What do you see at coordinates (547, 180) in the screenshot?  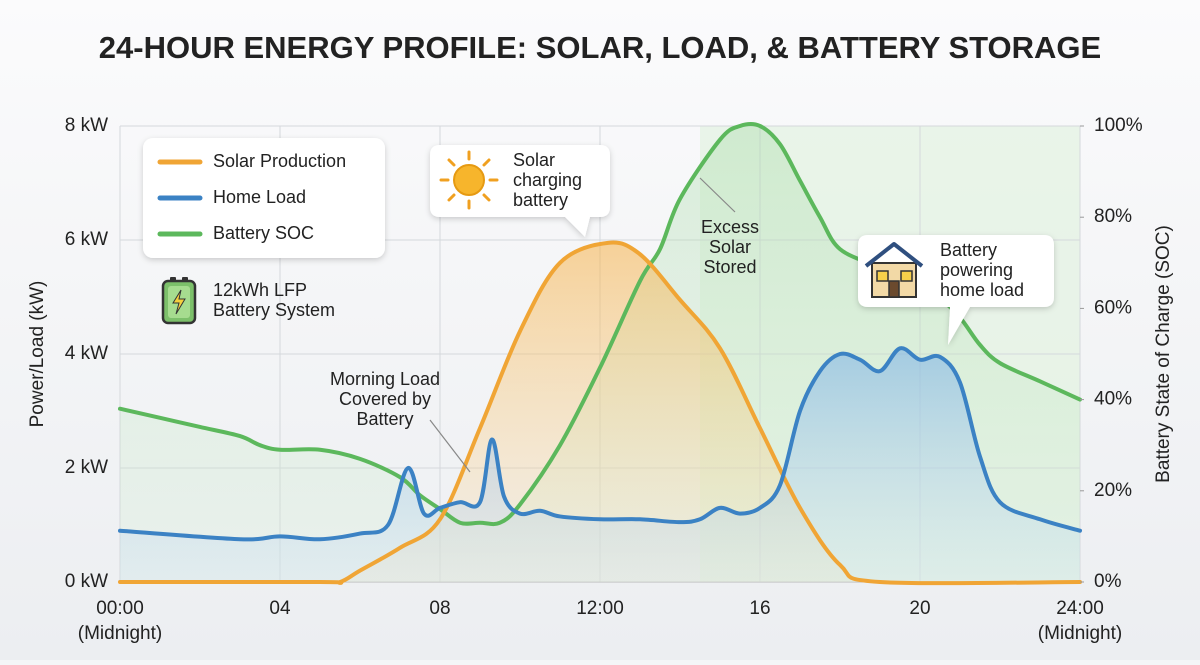 I see `annotation: charging` at bounding box center [547, 180].